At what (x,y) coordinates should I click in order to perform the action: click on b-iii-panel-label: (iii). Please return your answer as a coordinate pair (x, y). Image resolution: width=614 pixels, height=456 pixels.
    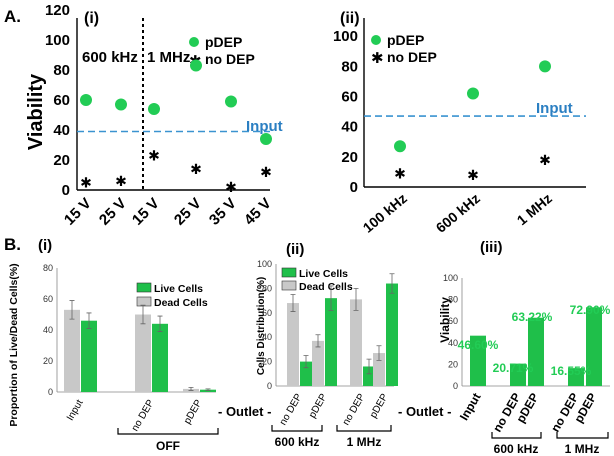
    Looking at the image, I should click on (491, 247).